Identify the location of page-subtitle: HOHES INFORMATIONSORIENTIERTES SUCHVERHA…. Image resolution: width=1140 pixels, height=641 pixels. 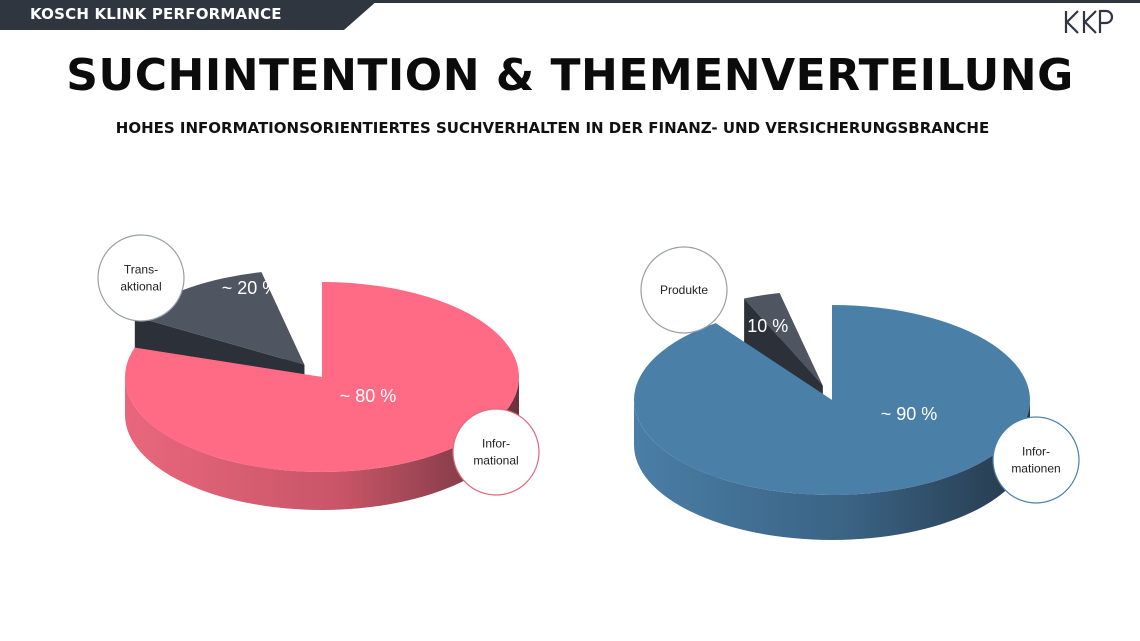
(552, 128).